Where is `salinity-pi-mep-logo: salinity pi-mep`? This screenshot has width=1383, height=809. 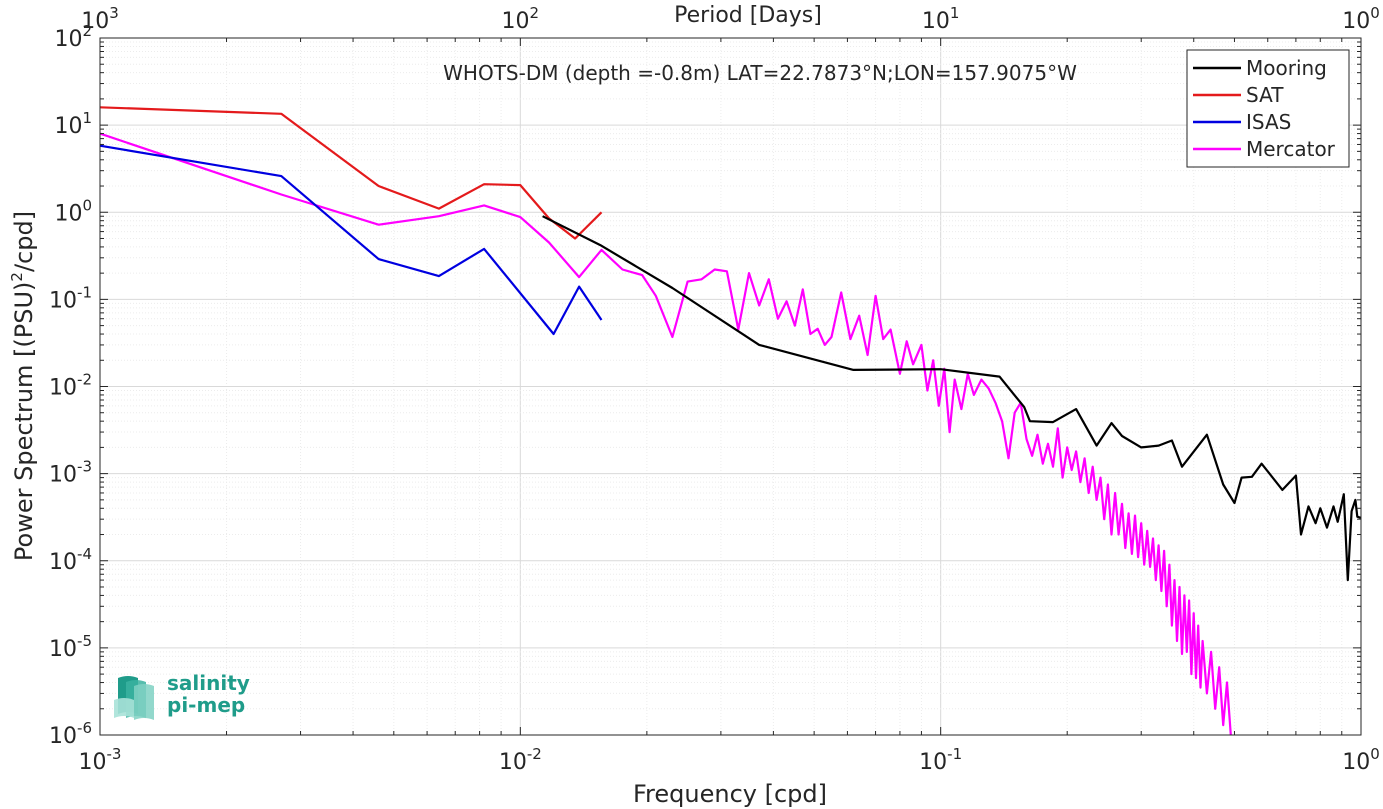
salinity-pi-mep-logo: salinity pi-mep is located at coordinates (182, 697).